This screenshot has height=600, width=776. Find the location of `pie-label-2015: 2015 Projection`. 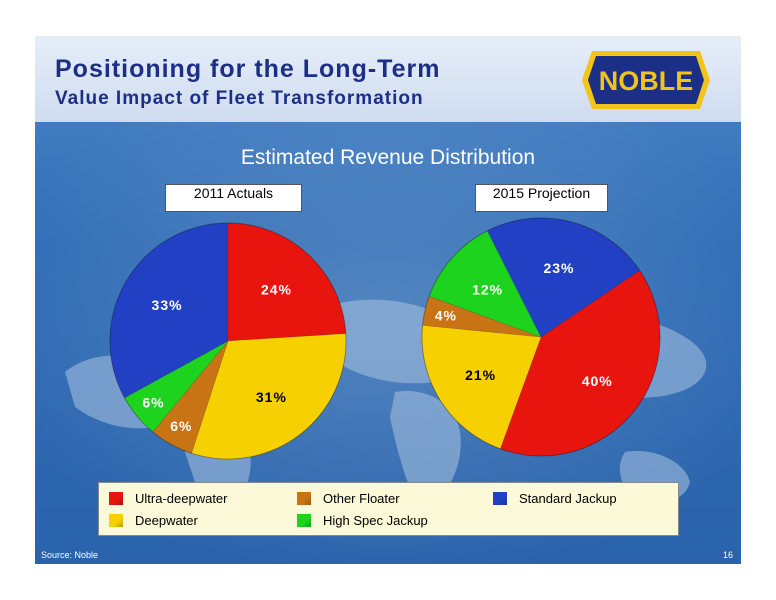

pie-label-2015: 2015 Projection is located at coordinates (541, 198).